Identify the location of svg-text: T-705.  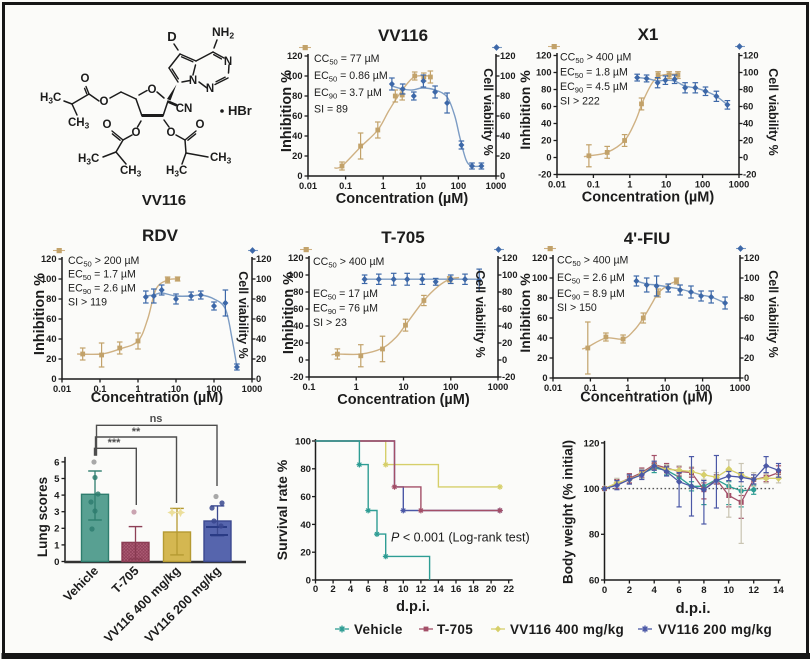
(455, 629).